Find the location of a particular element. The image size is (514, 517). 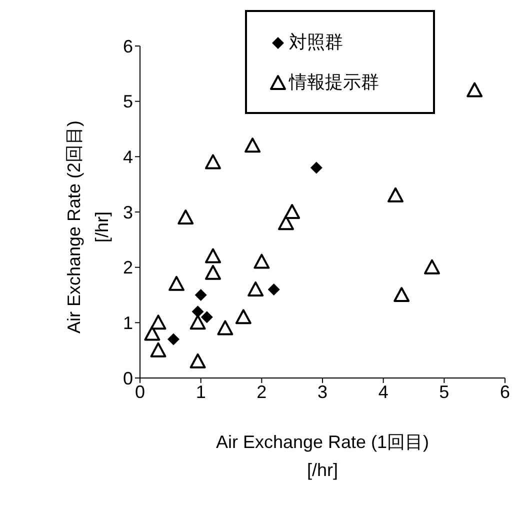

x-axis-title: Air Exchange Rate (1回目) [/hr] is located at coordinates (322, 456).